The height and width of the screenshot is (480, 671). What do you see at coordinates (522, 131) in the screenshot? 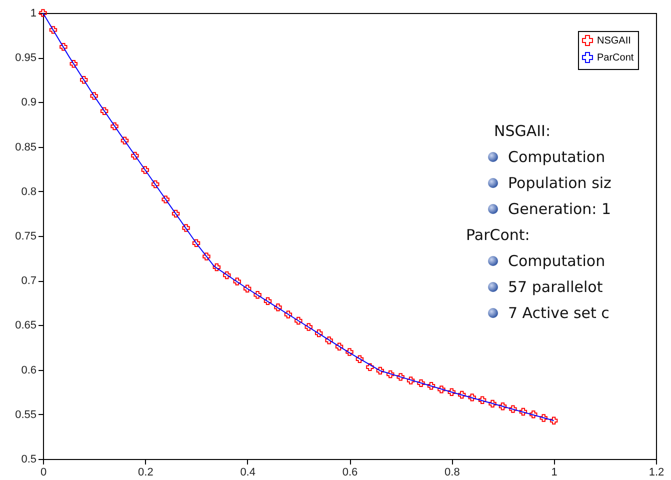
I see `annotation: NSGAII:` at bounding box center [522, 131].